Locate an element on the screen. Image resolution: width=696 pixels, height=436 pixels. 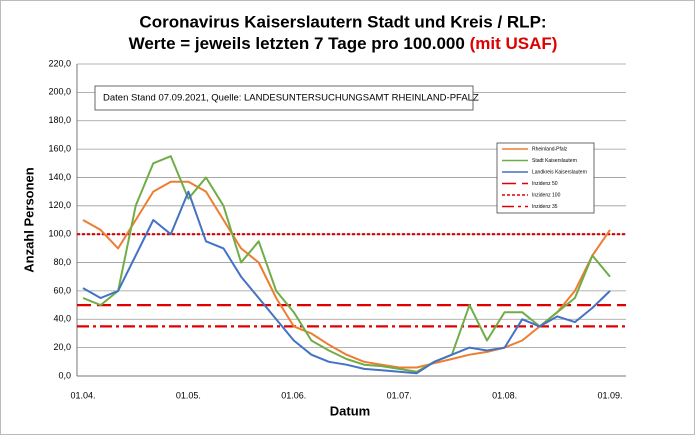
y-tick-label: 220,0 is located at coordinates (59, 63).